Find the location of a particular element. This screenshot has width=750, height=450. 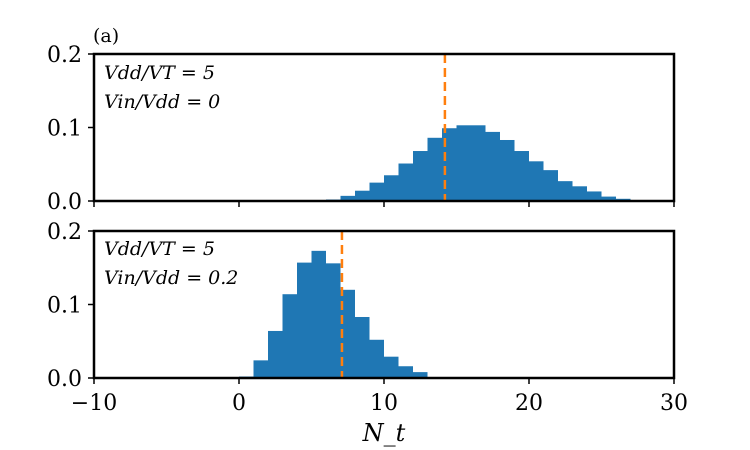

bottom-x-ticks: −10 0 10 20 30 is located at coordinates (379, 397).